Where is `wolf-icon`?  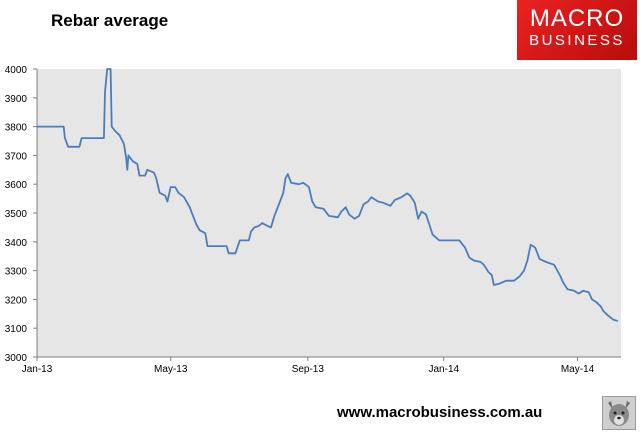
wolf-icon is located at coordinates (619, 413).